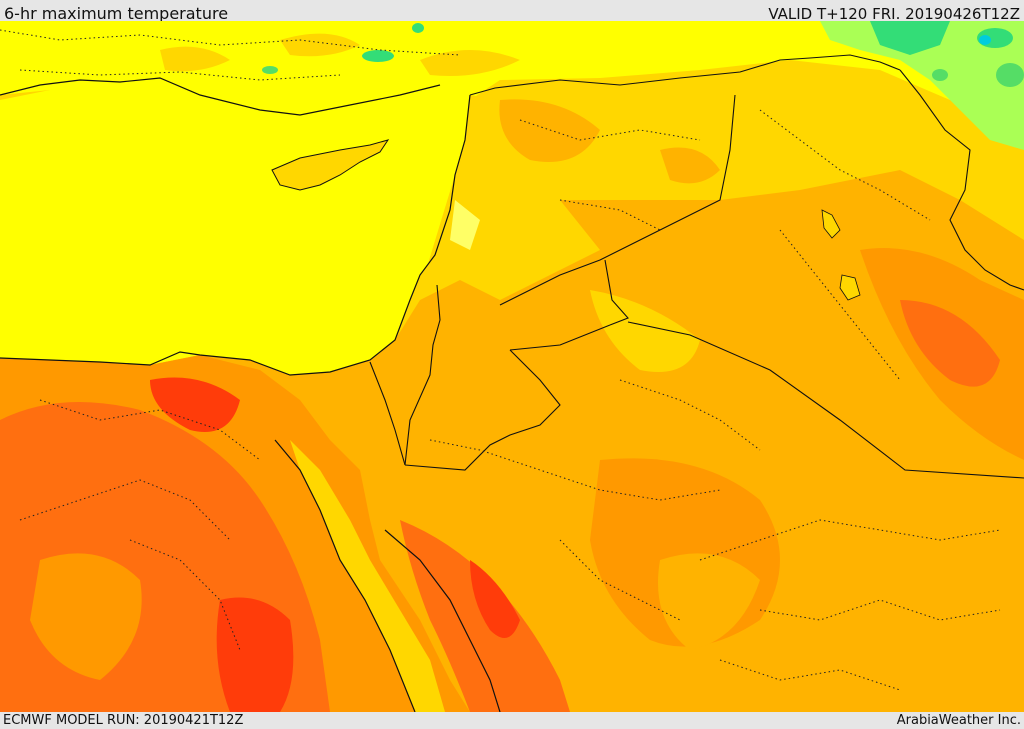 This screenshot has width=1024, height=729. What do you see at coordinates (116, 13) in the screenshot?
I see `map-title: 6-hr maximum temperature` at bounding box center [116, 13].